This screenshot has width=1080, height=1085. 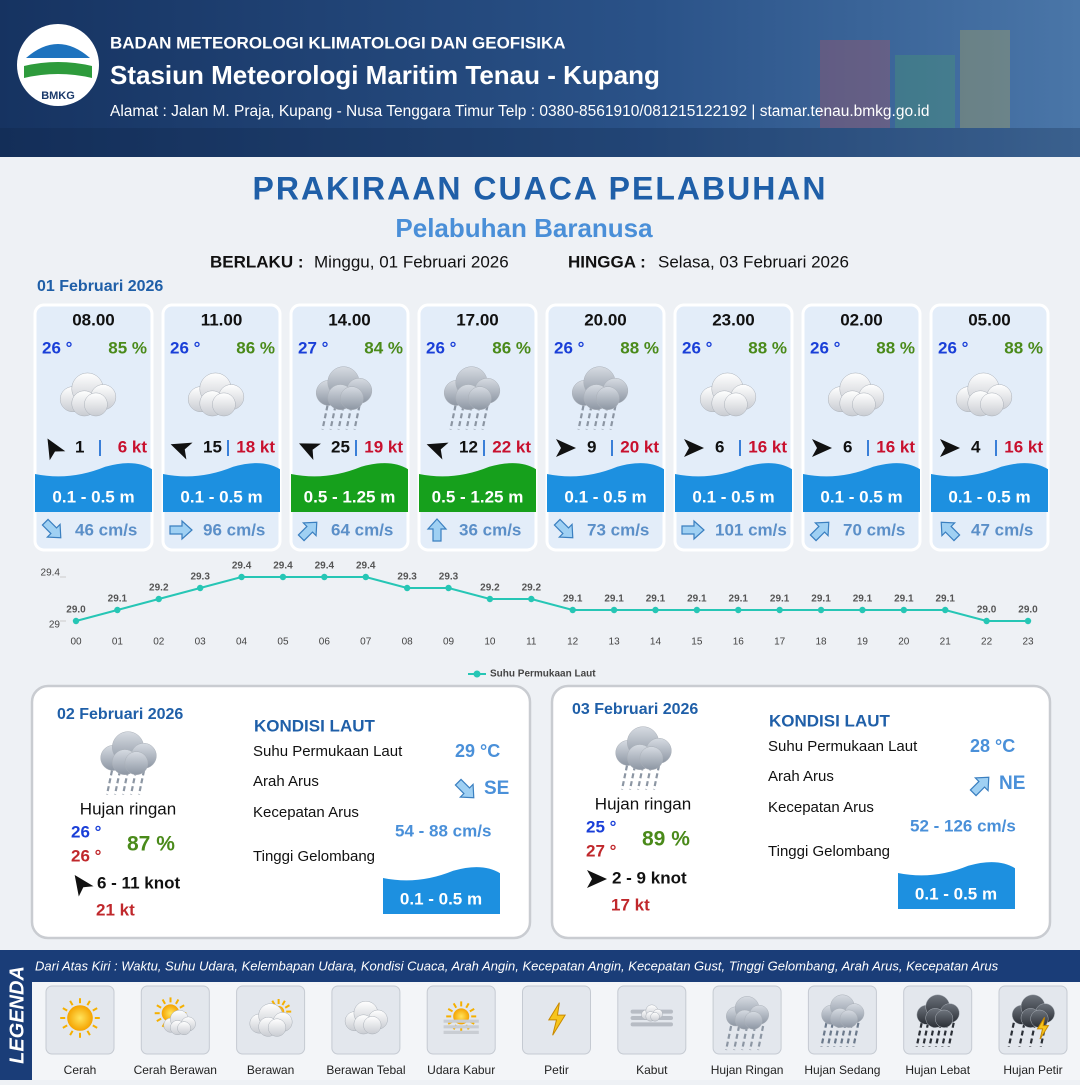 What do you see at coordinates (739, 642) in the screenshot?
I see `x-tick-label: 16` at bounding box center [739, 642].